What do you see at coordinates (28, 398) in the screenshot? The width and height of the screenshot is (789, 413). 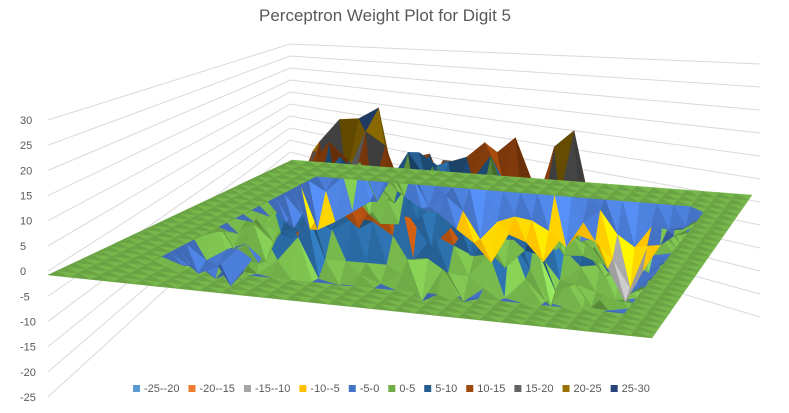 I see `z-tick-label: -25` at bounding box center [28, 398].